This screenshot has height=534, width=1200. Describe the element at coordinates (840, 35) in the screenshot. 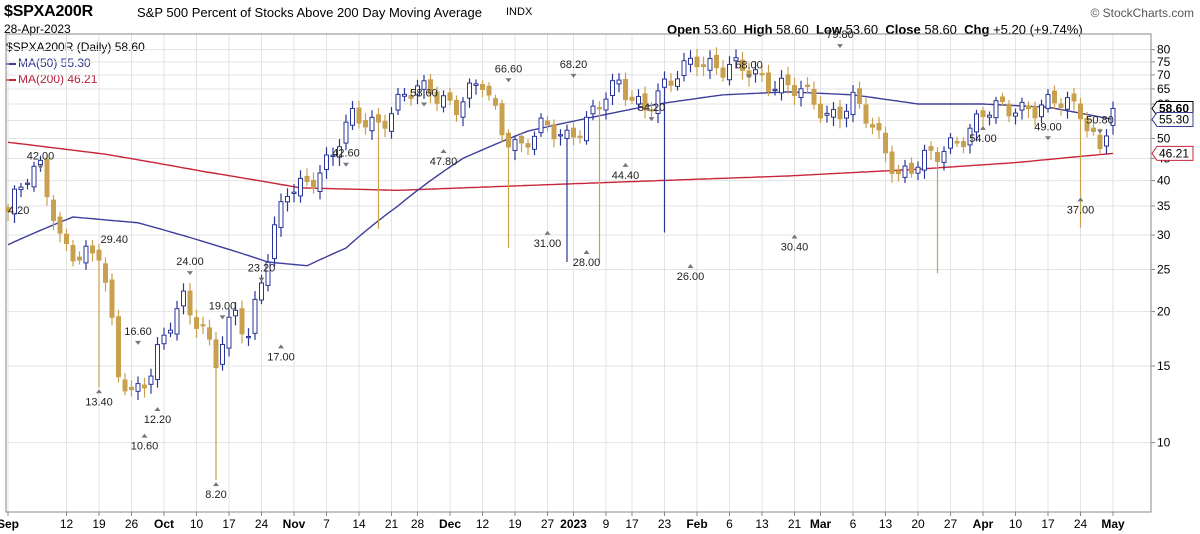

I see `annotation-label: 79.80` at that location.